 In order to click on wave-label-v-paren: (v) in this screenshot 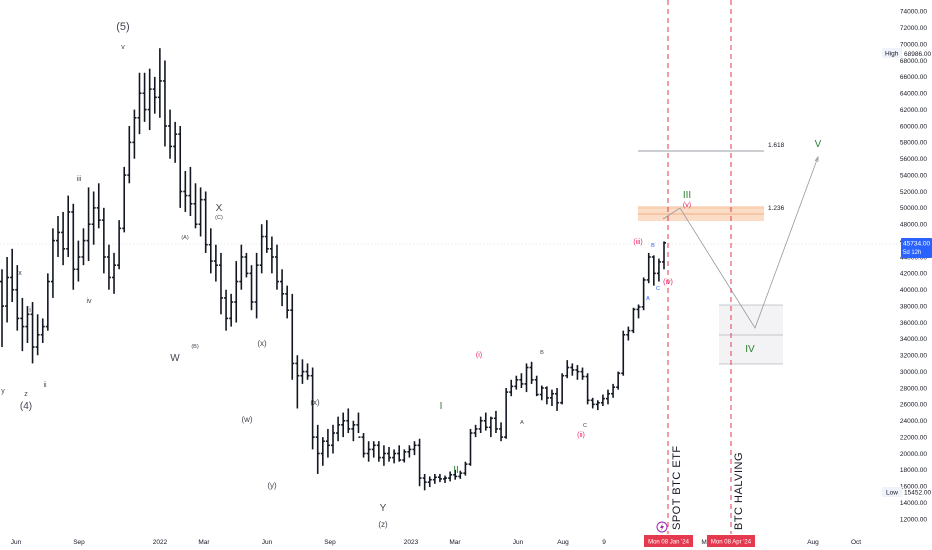, I will do `click(687, 205)`.